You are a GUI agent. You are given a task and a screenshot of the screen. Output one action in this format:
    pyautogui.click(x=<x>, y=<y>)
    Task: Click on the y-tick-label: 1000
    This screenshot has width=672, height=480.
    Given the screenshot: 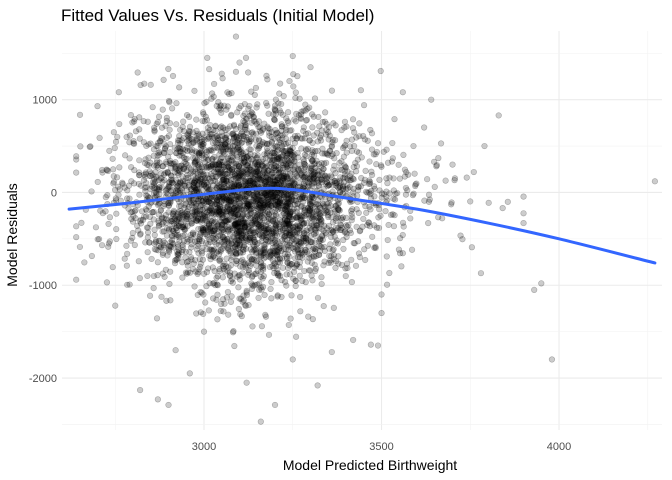 What is the action you would take?
    pyautogui.click(x=45, y=101)
    